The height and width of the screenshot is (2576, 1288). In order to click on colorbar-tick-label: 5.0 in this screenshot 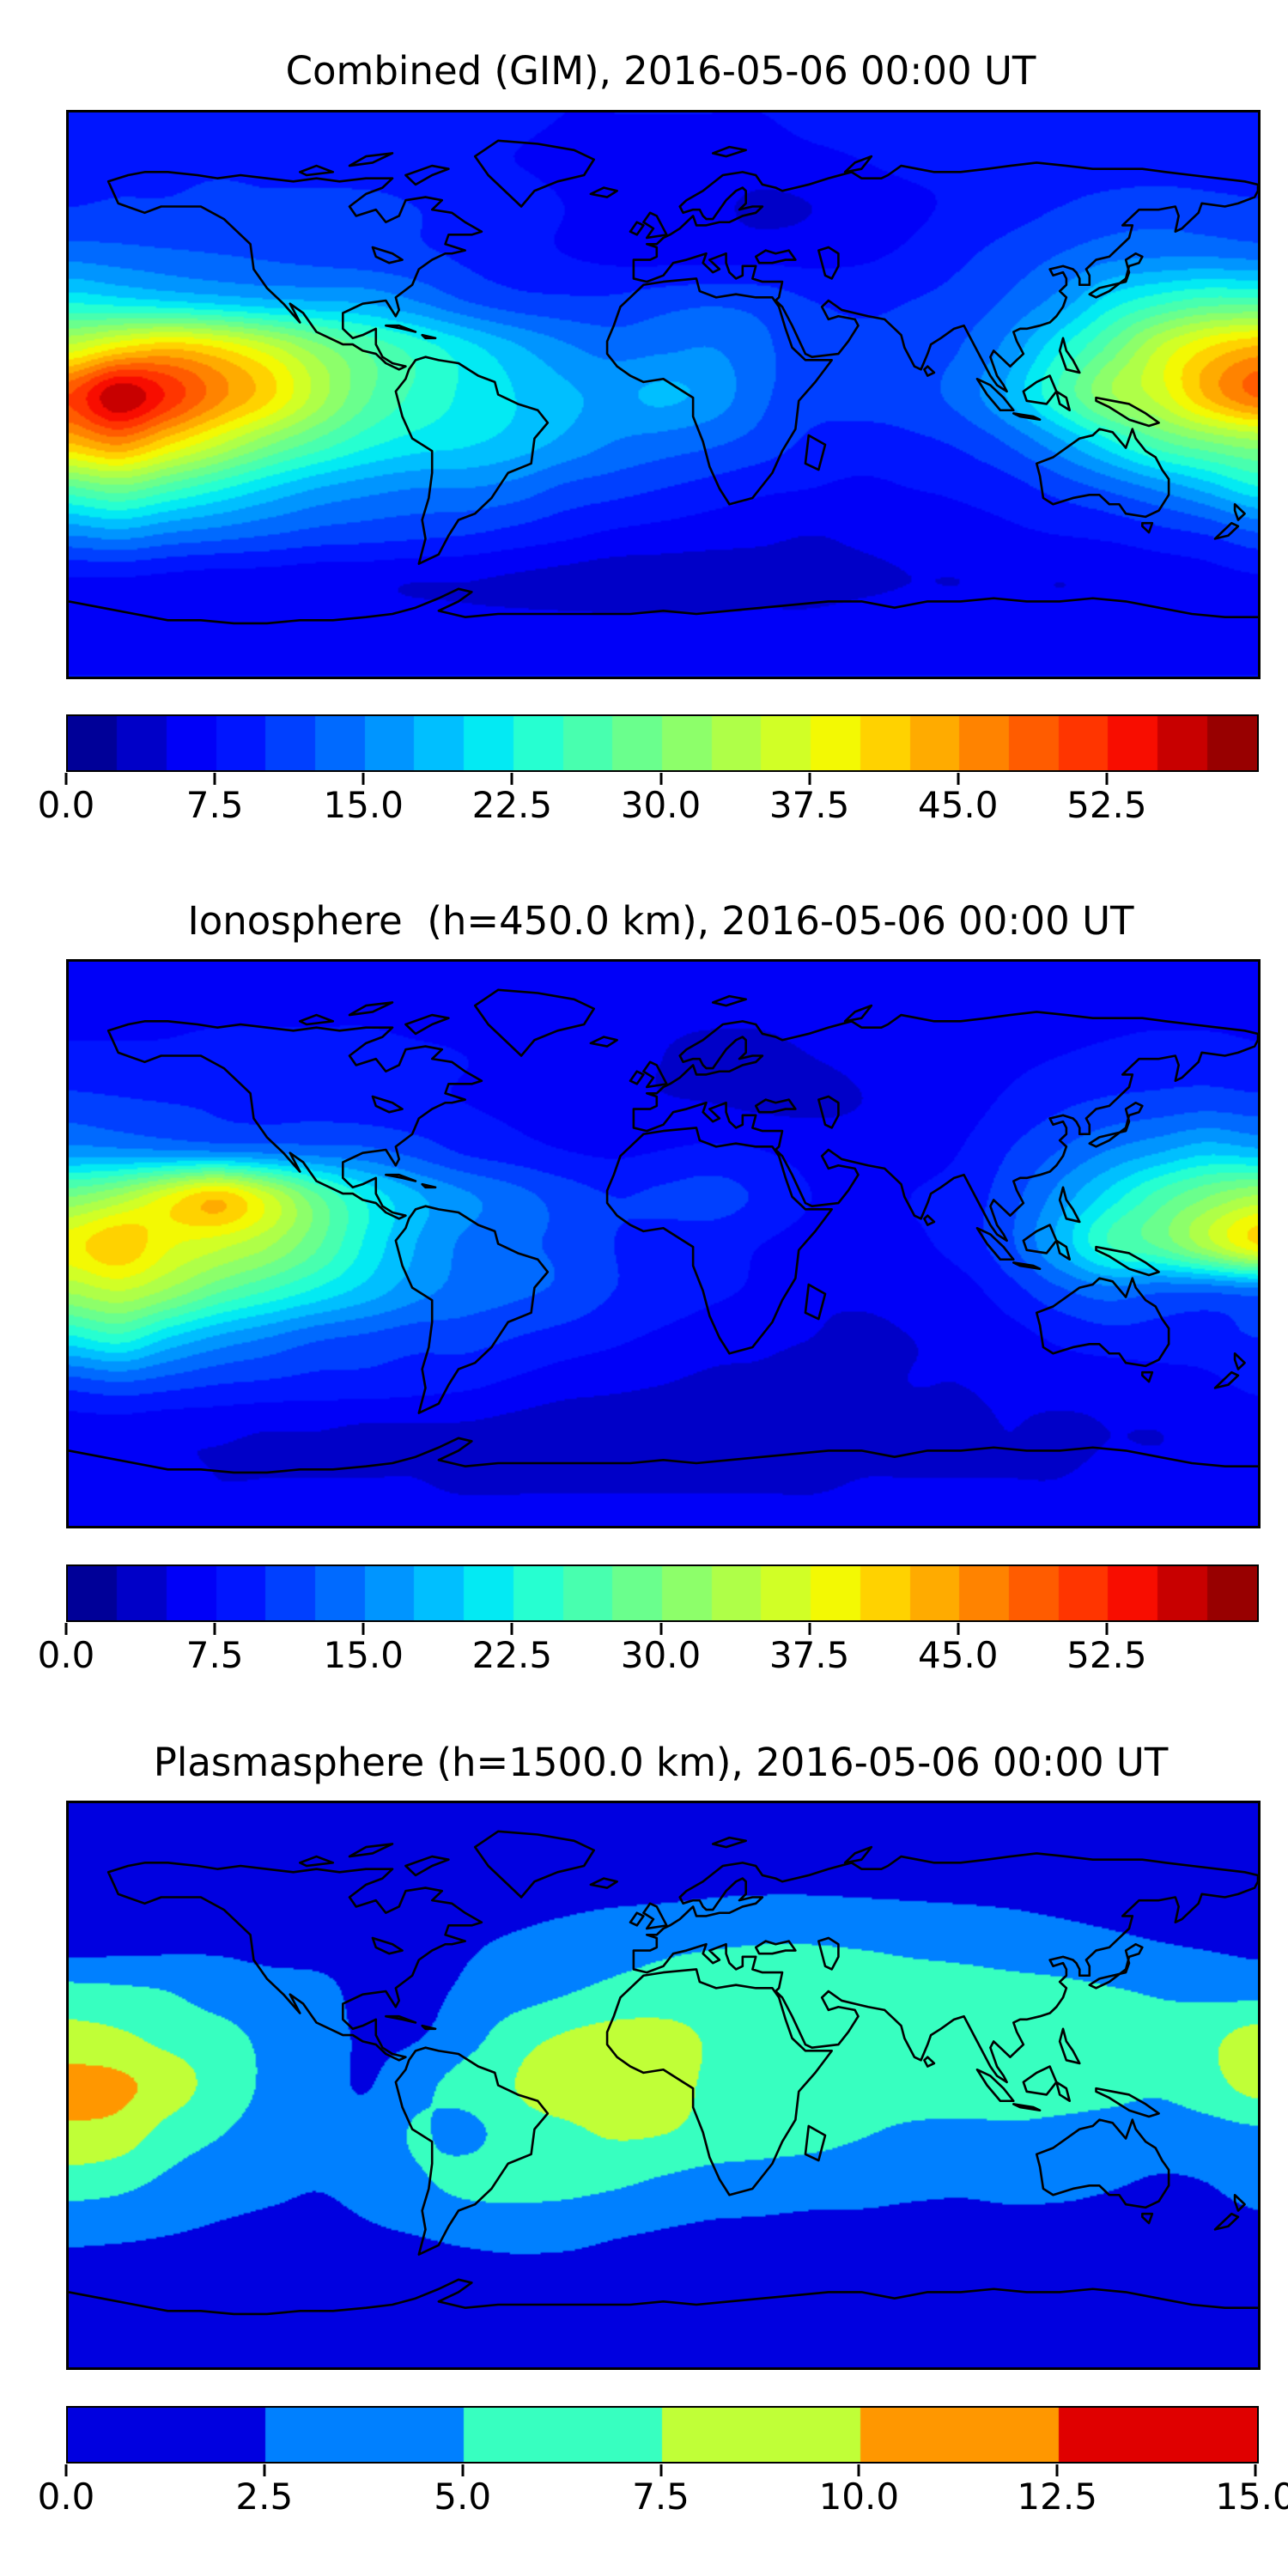, I will do `click(463, 2497)`.